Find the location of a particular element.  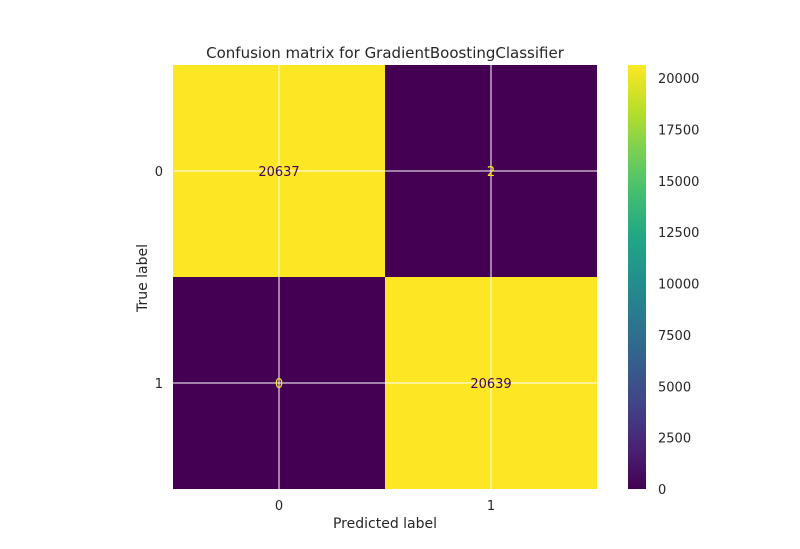

colorbar-tick-label: 17500 is located at coordinates (678, 130).